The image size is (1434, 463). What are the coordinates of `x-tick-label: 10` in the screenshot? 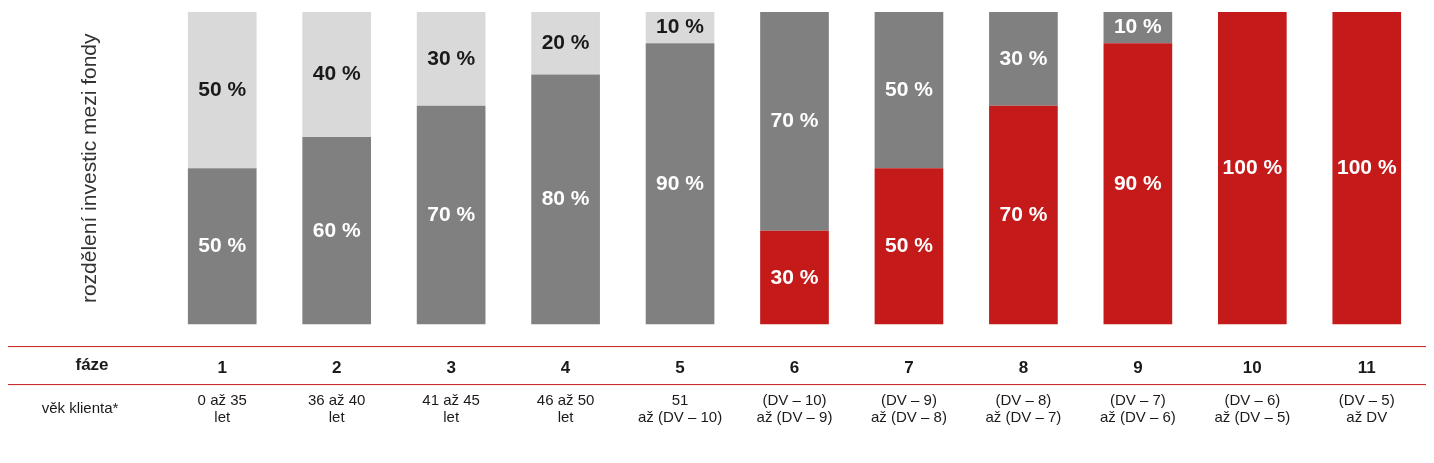 It's located at (1252, 368).